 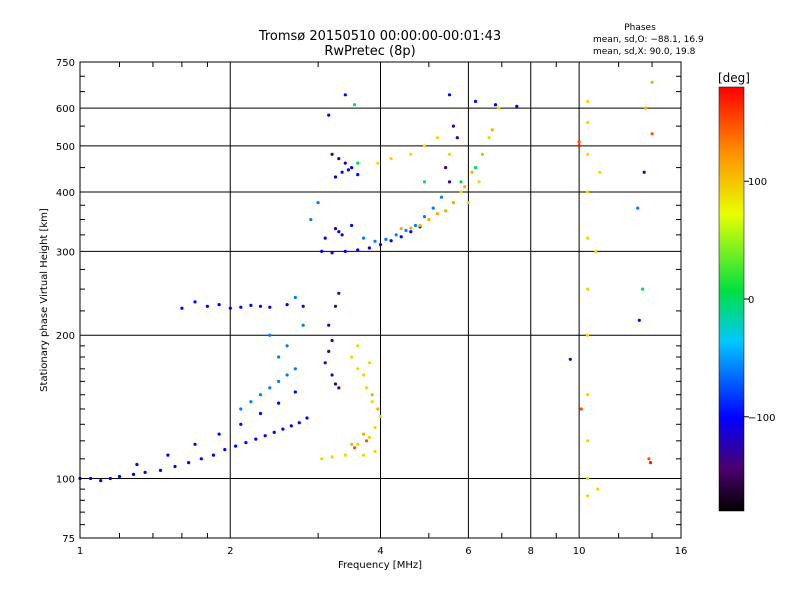 What do you see at coordinates (640, 28) in the screenshot?
I see `phases-title: Phases` at bounding box center [640, 28].